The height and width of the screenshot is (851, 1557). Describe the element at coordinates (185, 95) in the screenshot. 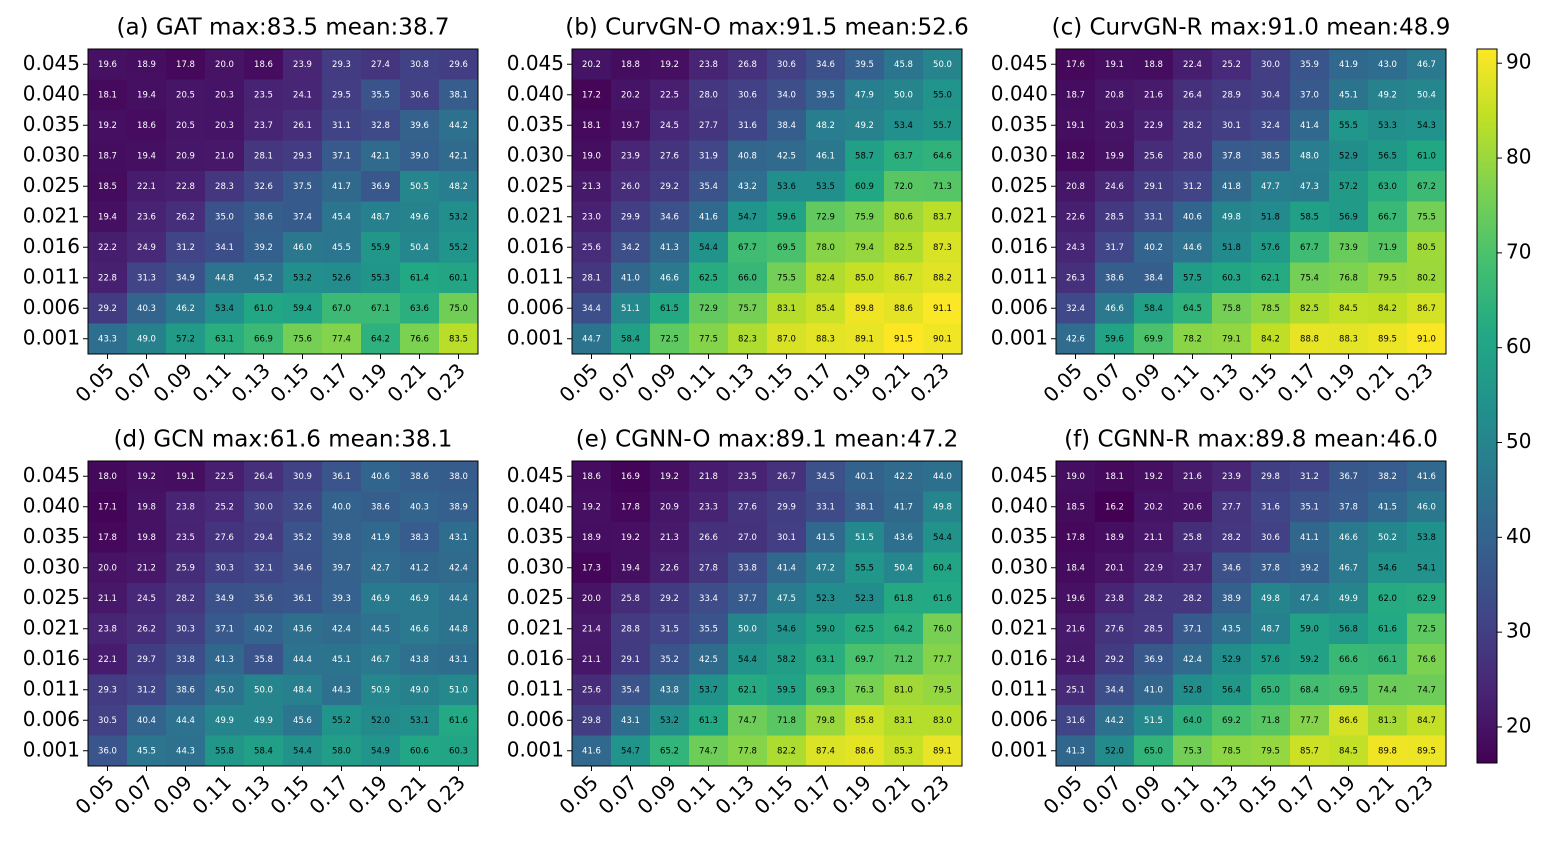

I see `cell-label: 20.5` at that location.